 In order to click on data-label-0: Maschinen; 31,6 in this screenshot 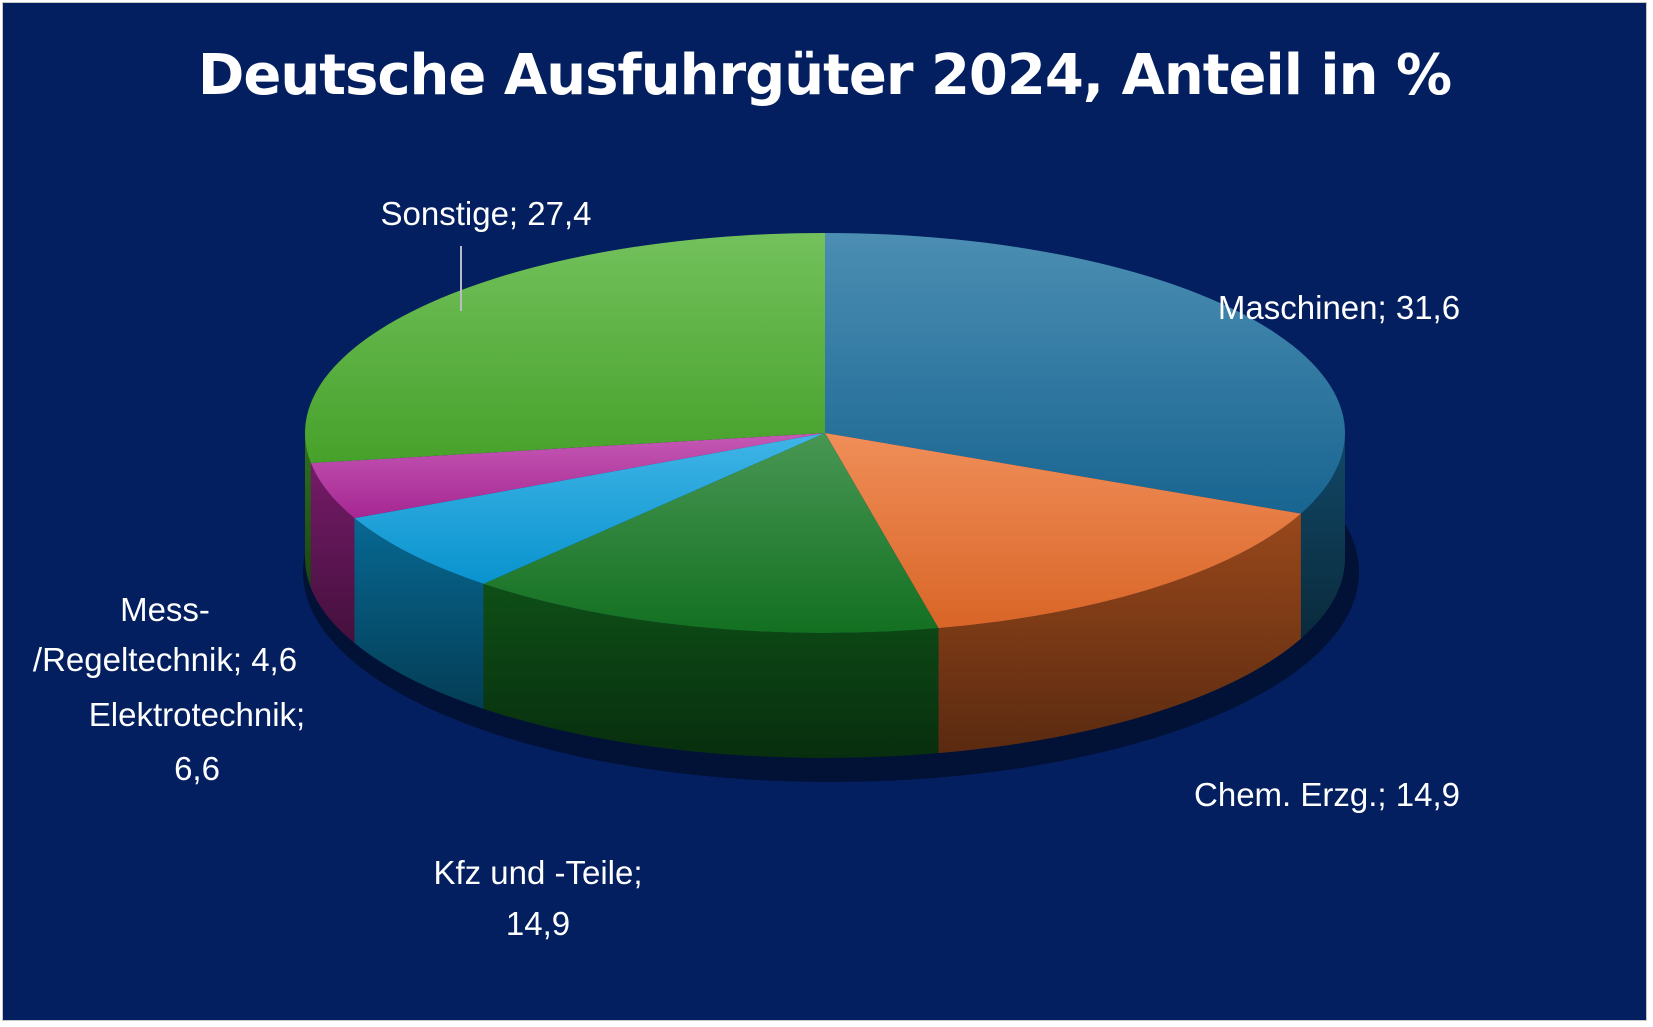, I will do `click(1339, 307)`.